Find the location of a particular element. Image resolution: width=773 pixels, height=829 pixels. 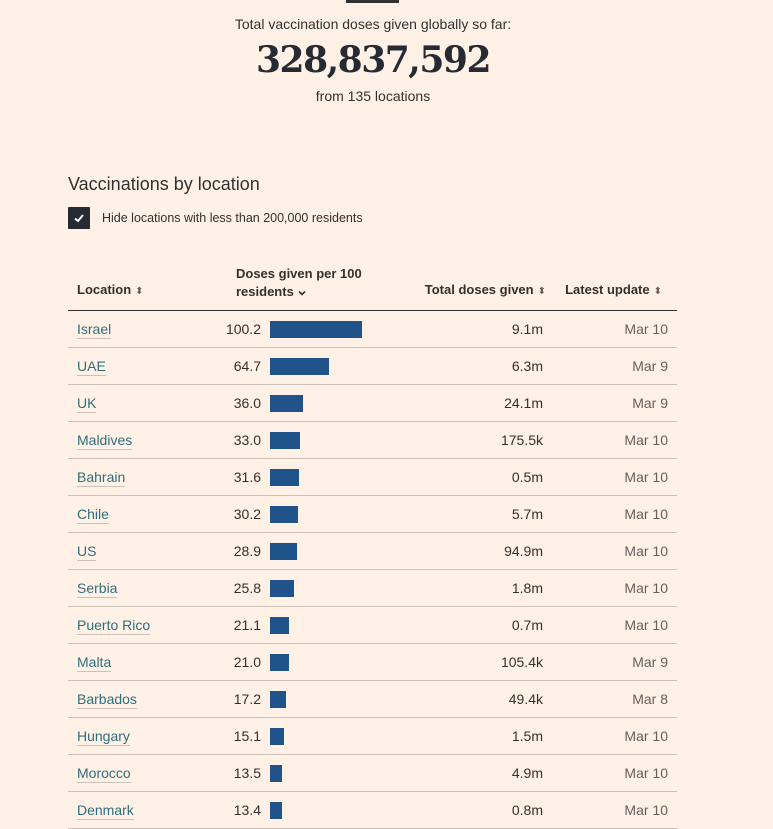

location-cell: Hungary is located at coordinates (103, 736).